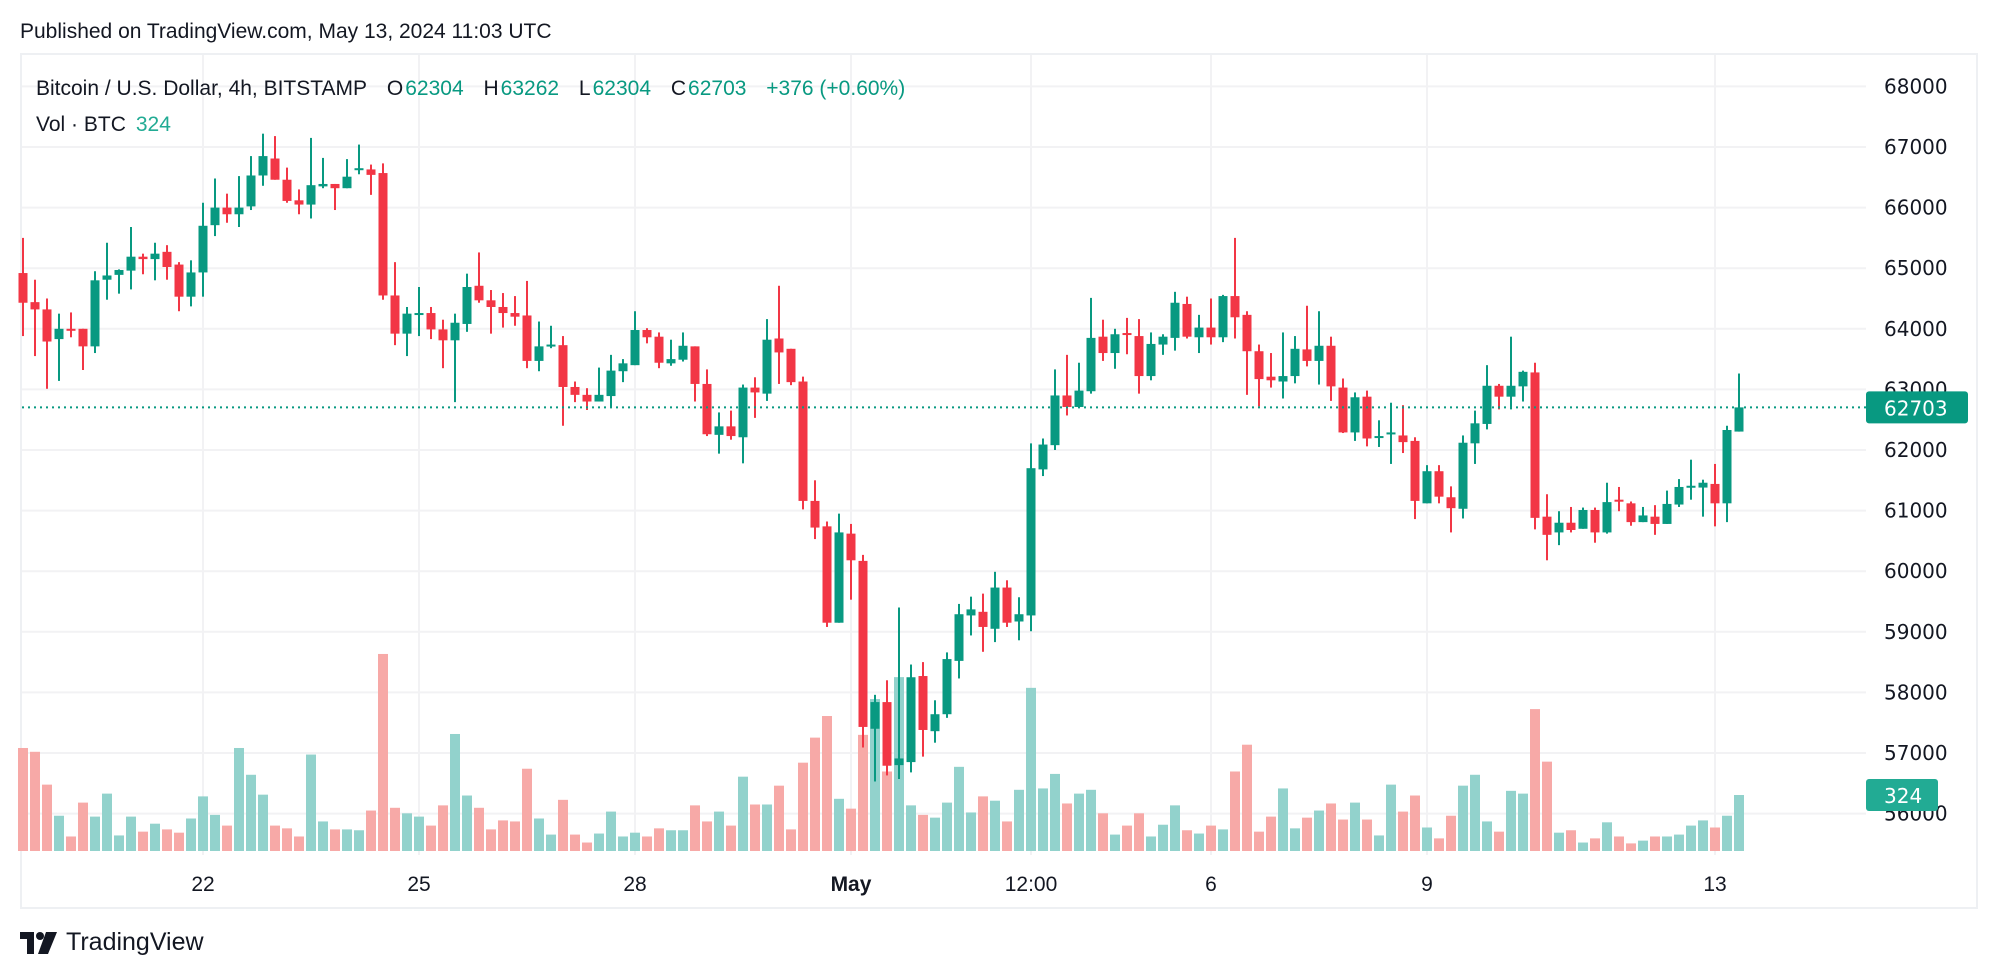 The width and height of the screenshot is (1996, 978). I want to click on last-price-label: 62703, so click(1916, 408).